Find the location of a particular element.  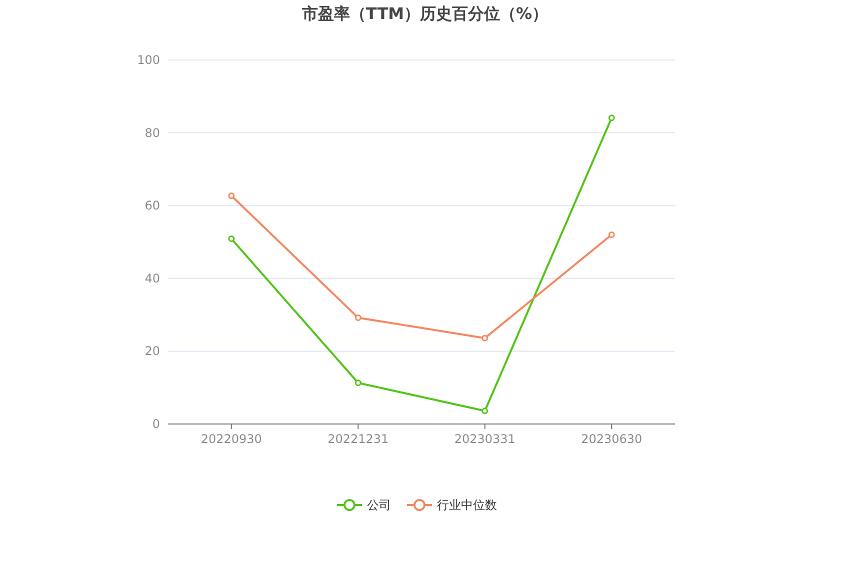

y-tick-label: 40 is located at coordinates (152, 278).